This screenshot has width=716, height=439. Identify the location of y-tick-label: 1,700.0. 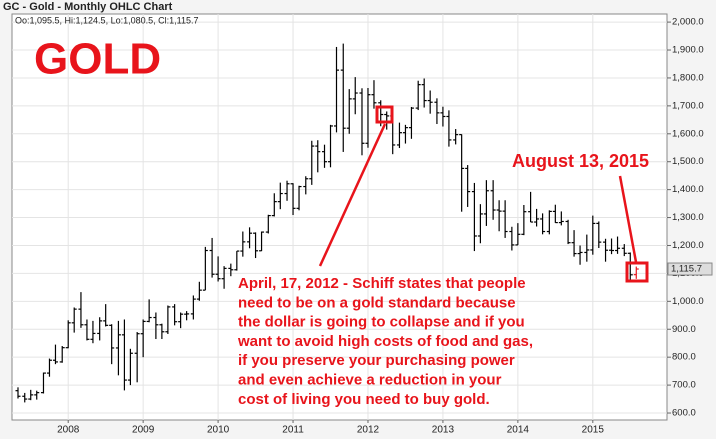
(688, 105).